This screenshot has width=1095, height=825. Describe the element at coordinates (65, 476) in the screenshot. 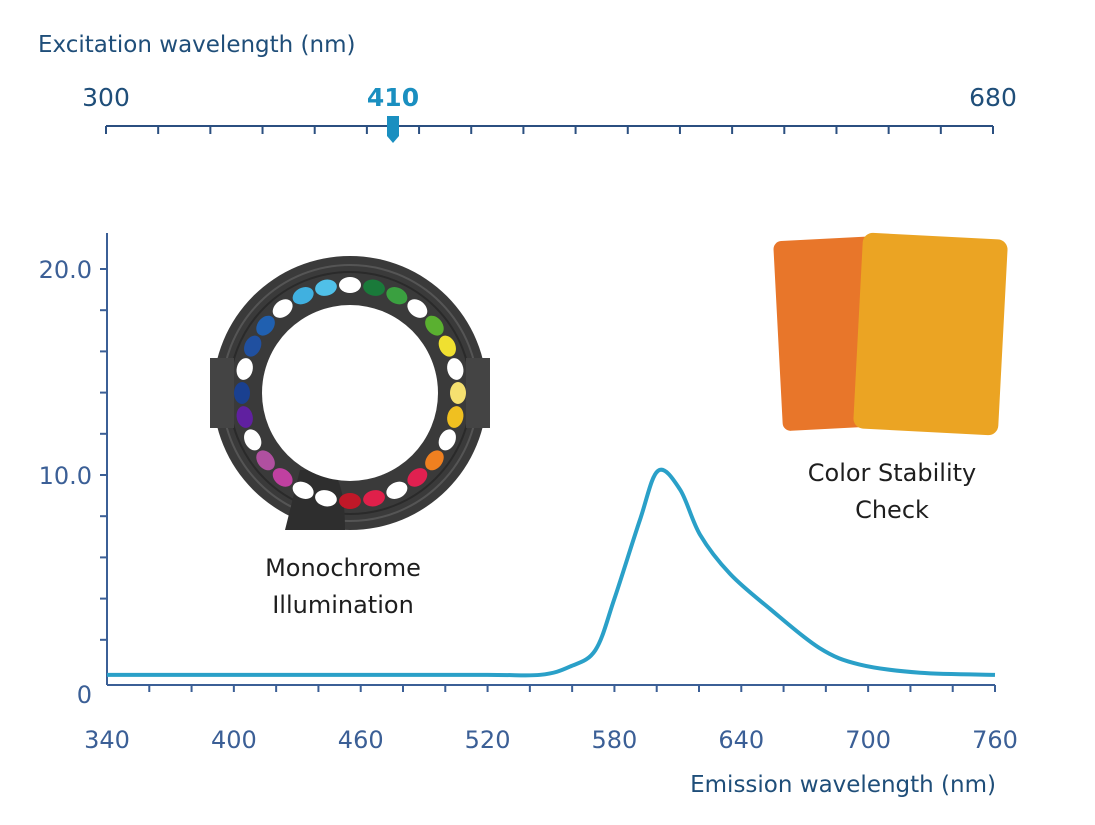

I see `y-tick-label: 10.0` at that location.